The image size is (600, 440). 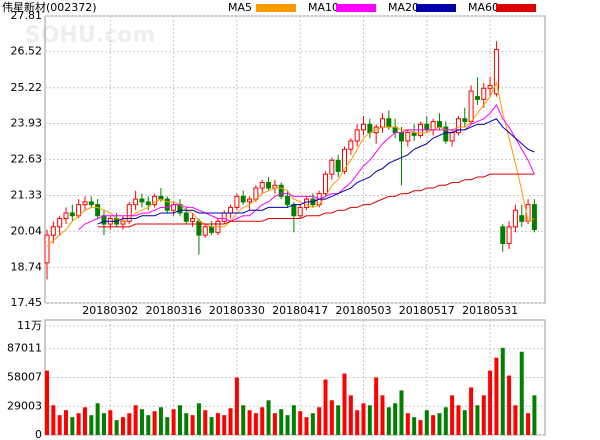 I want to click on x-tick-label: 20180517, so click(x=427, y=310).